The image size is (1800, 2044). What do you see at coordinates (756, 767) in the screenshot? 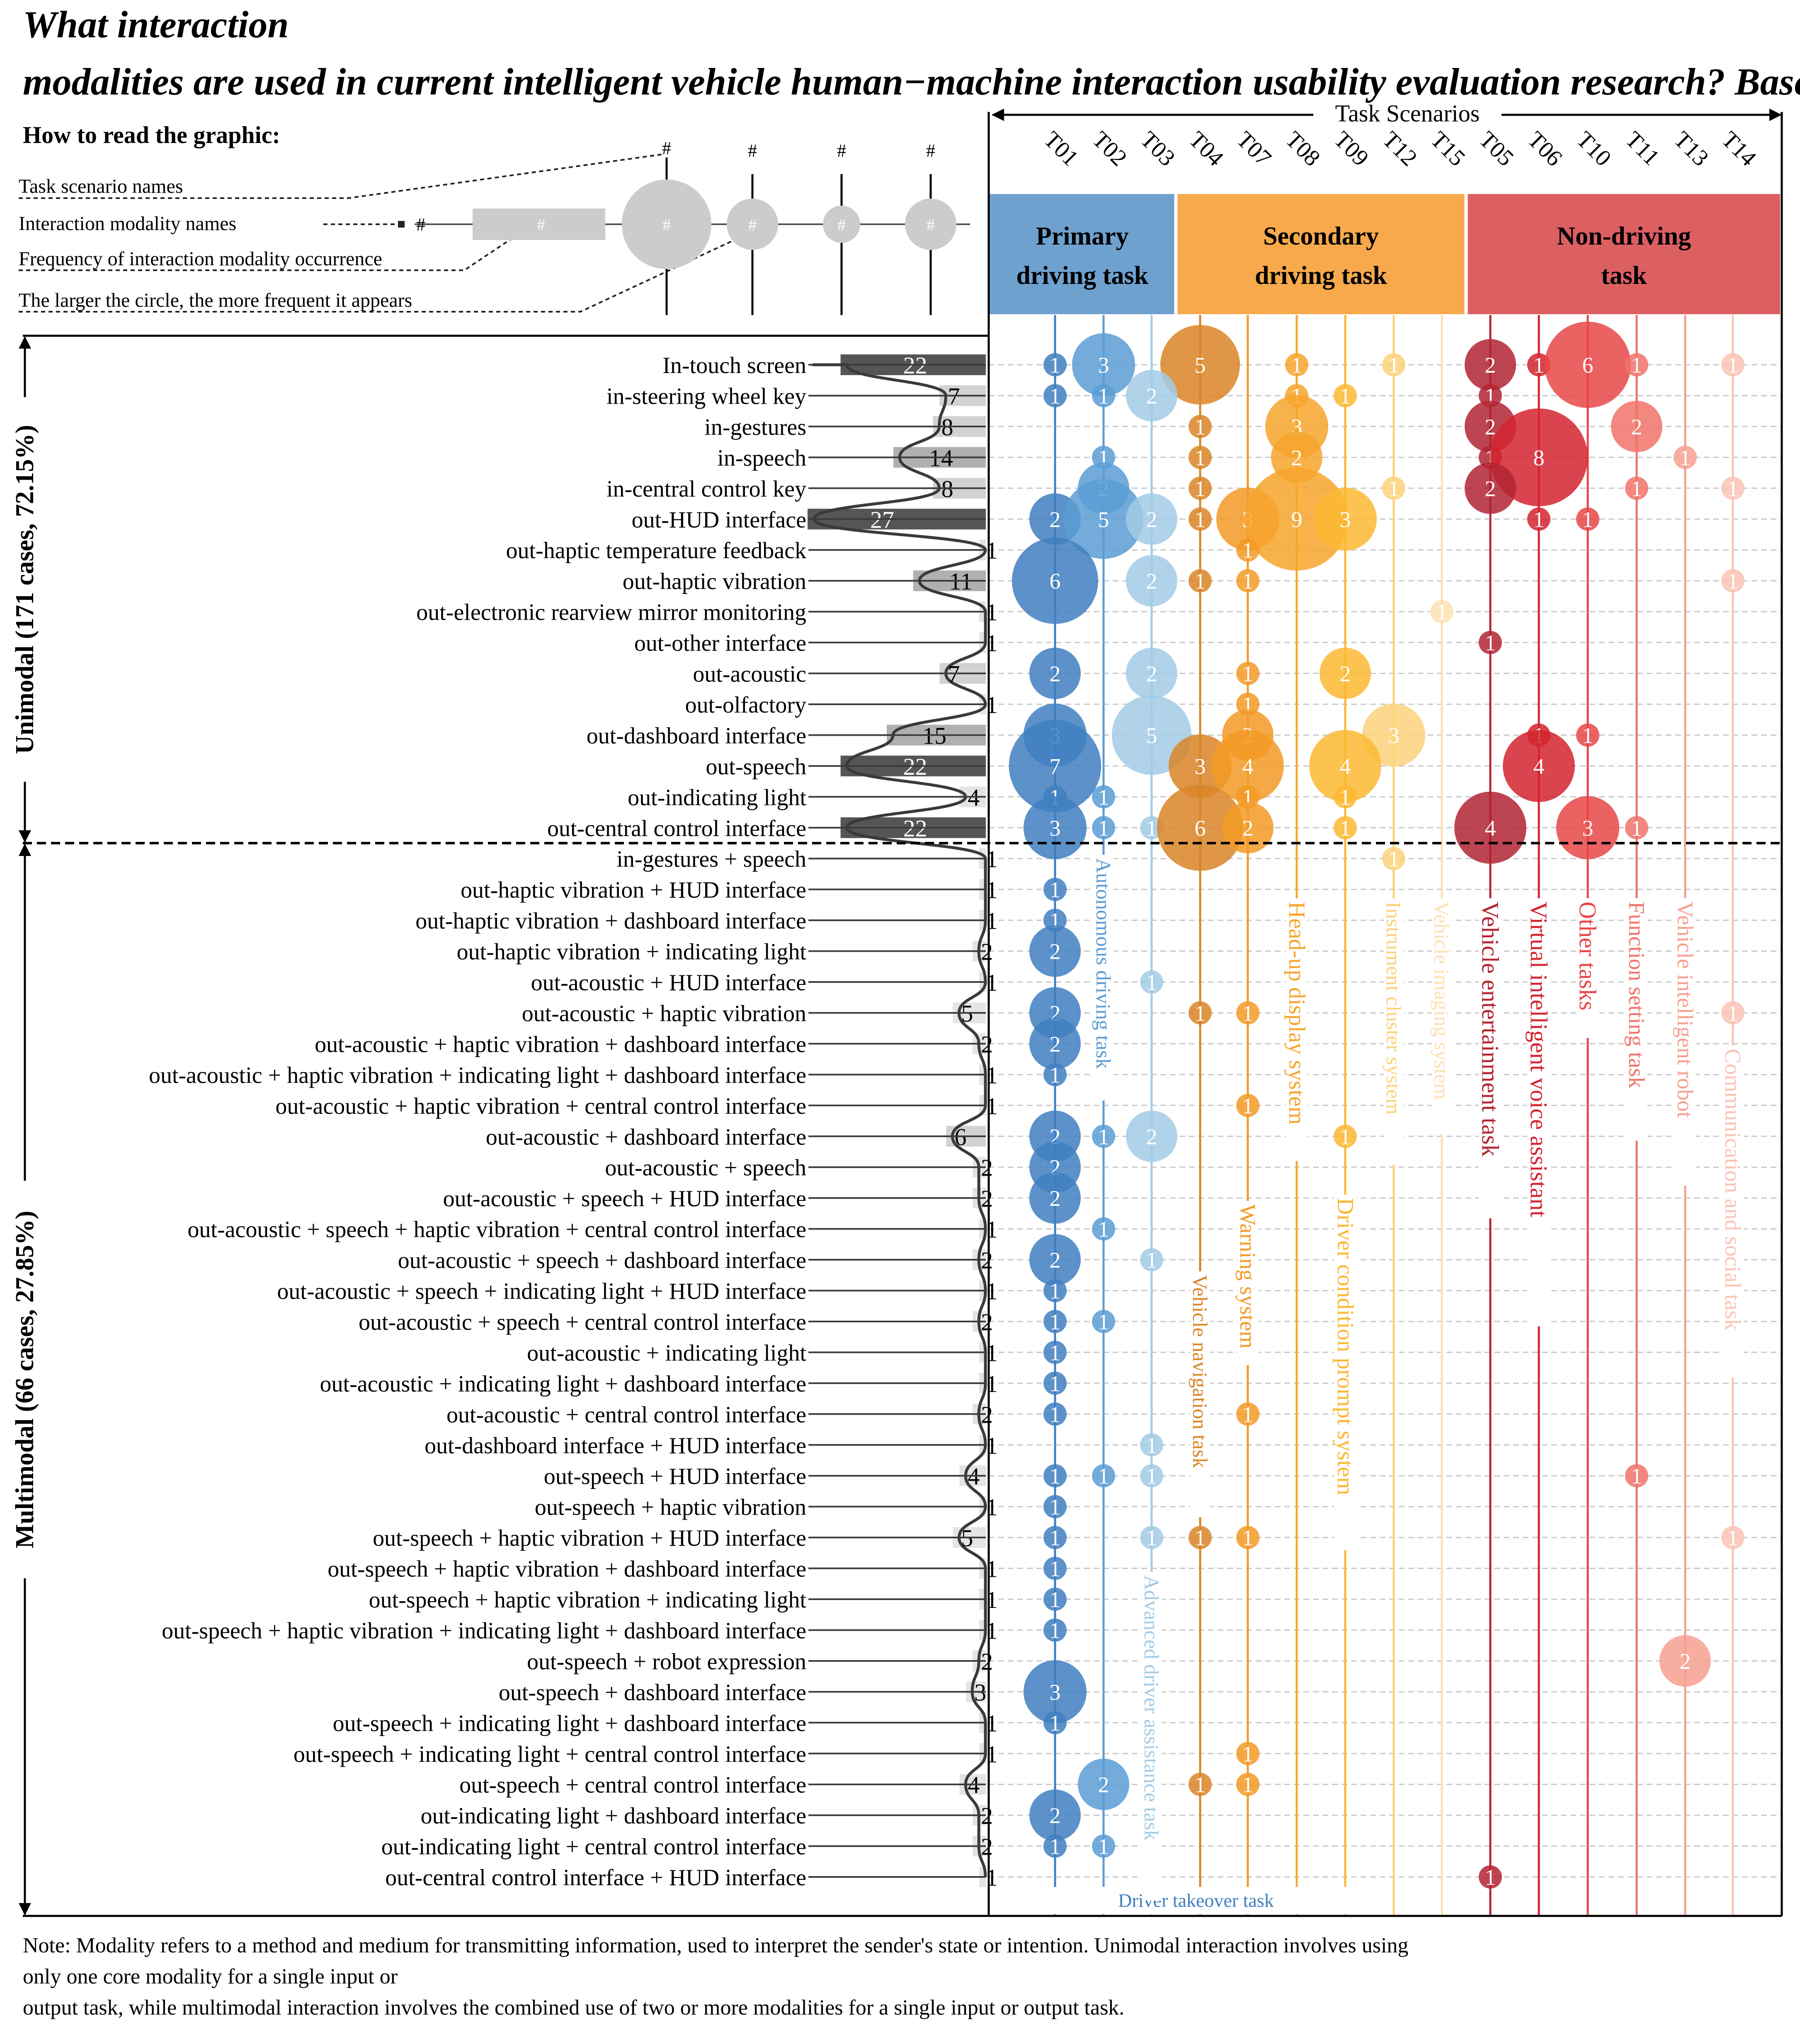
I see `row-label: out-speech` at bounding box center [756, 767].